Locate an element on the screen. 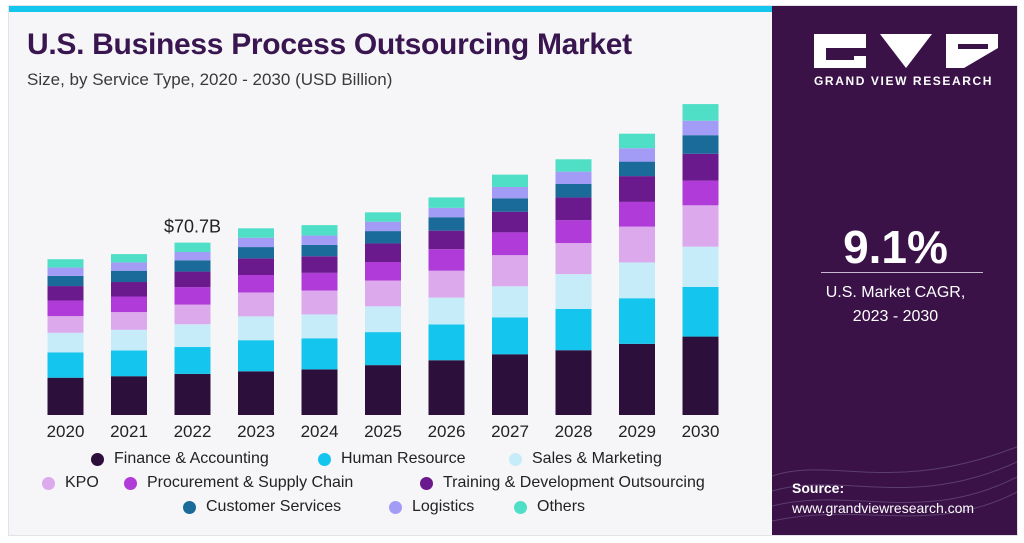 This screenshot has height=543, width=1024. legend-item-3: KPO is located at coordinates (70, 483).